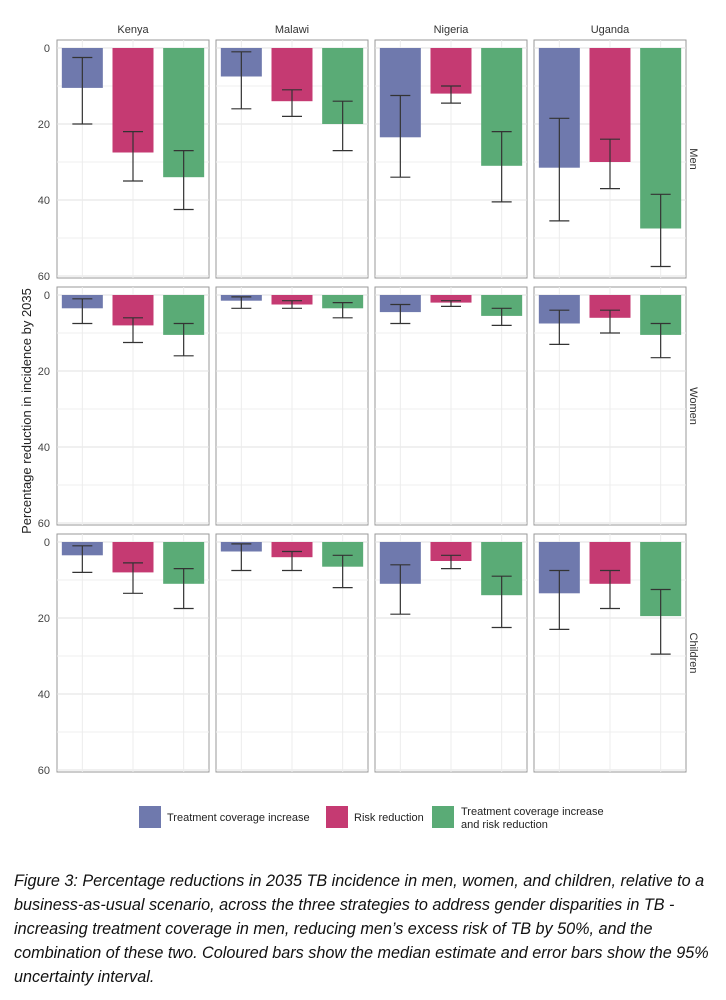  What do you see at coordinates (693, 406) in the screenshot?
I see `row-label-women: Women` at bounding box center [693, 406].